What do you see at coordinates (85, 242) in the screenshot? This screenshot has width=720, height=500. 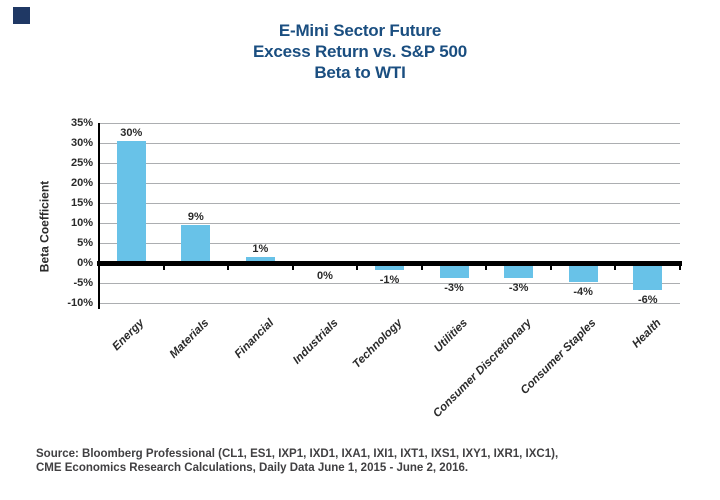 I see `y-tick-label: 5%` at bounding box center [85, 242].